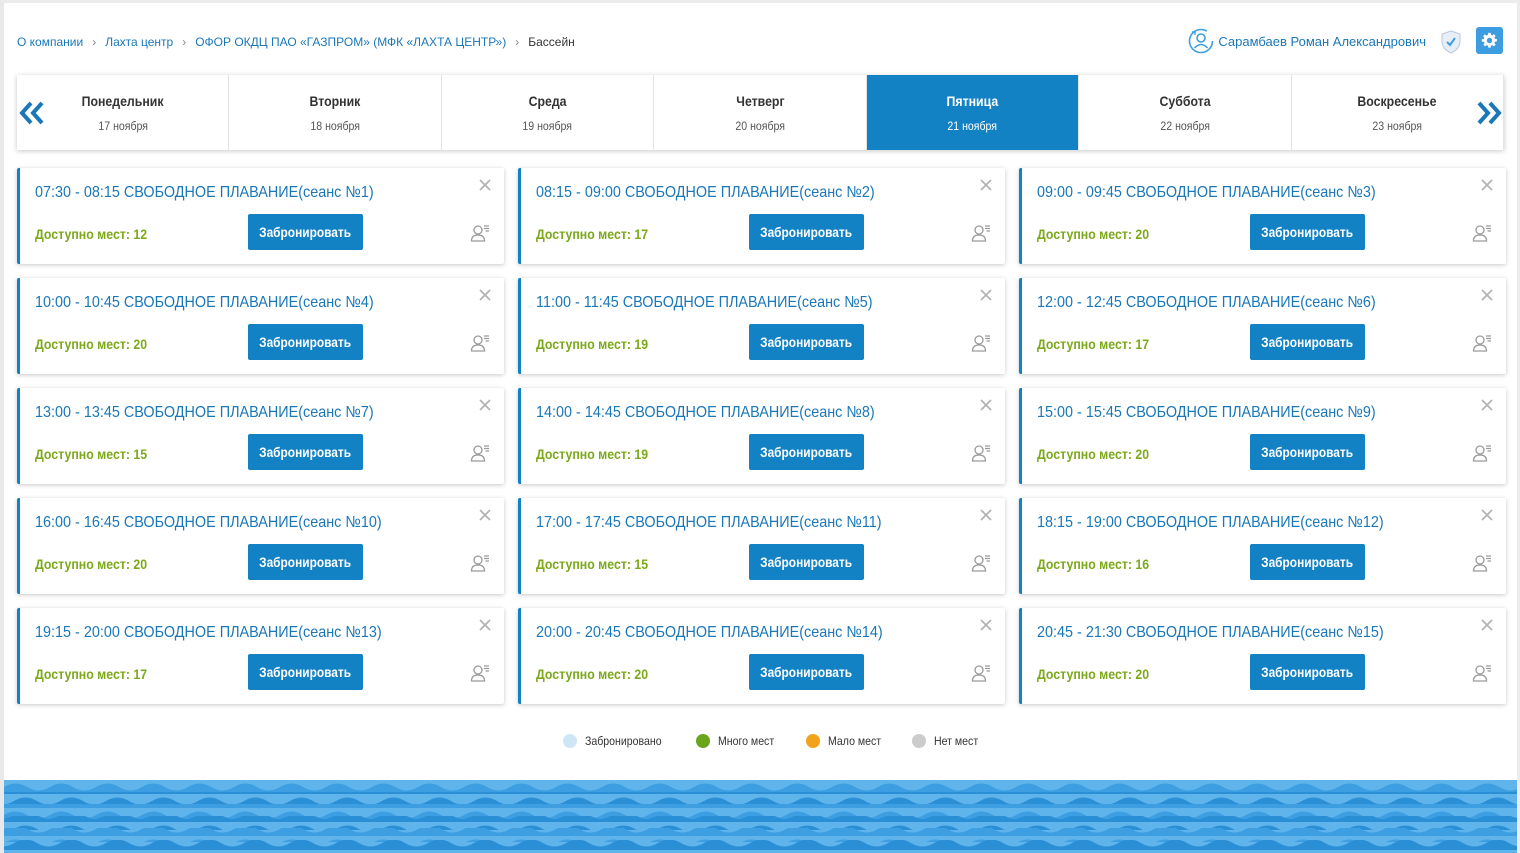 Image resolution: width=1520 pixels, height=853 pixels. Describe the element at coordinates (1185, 125) in the screenshot. I see `day-date: 22 ноября` at that location.